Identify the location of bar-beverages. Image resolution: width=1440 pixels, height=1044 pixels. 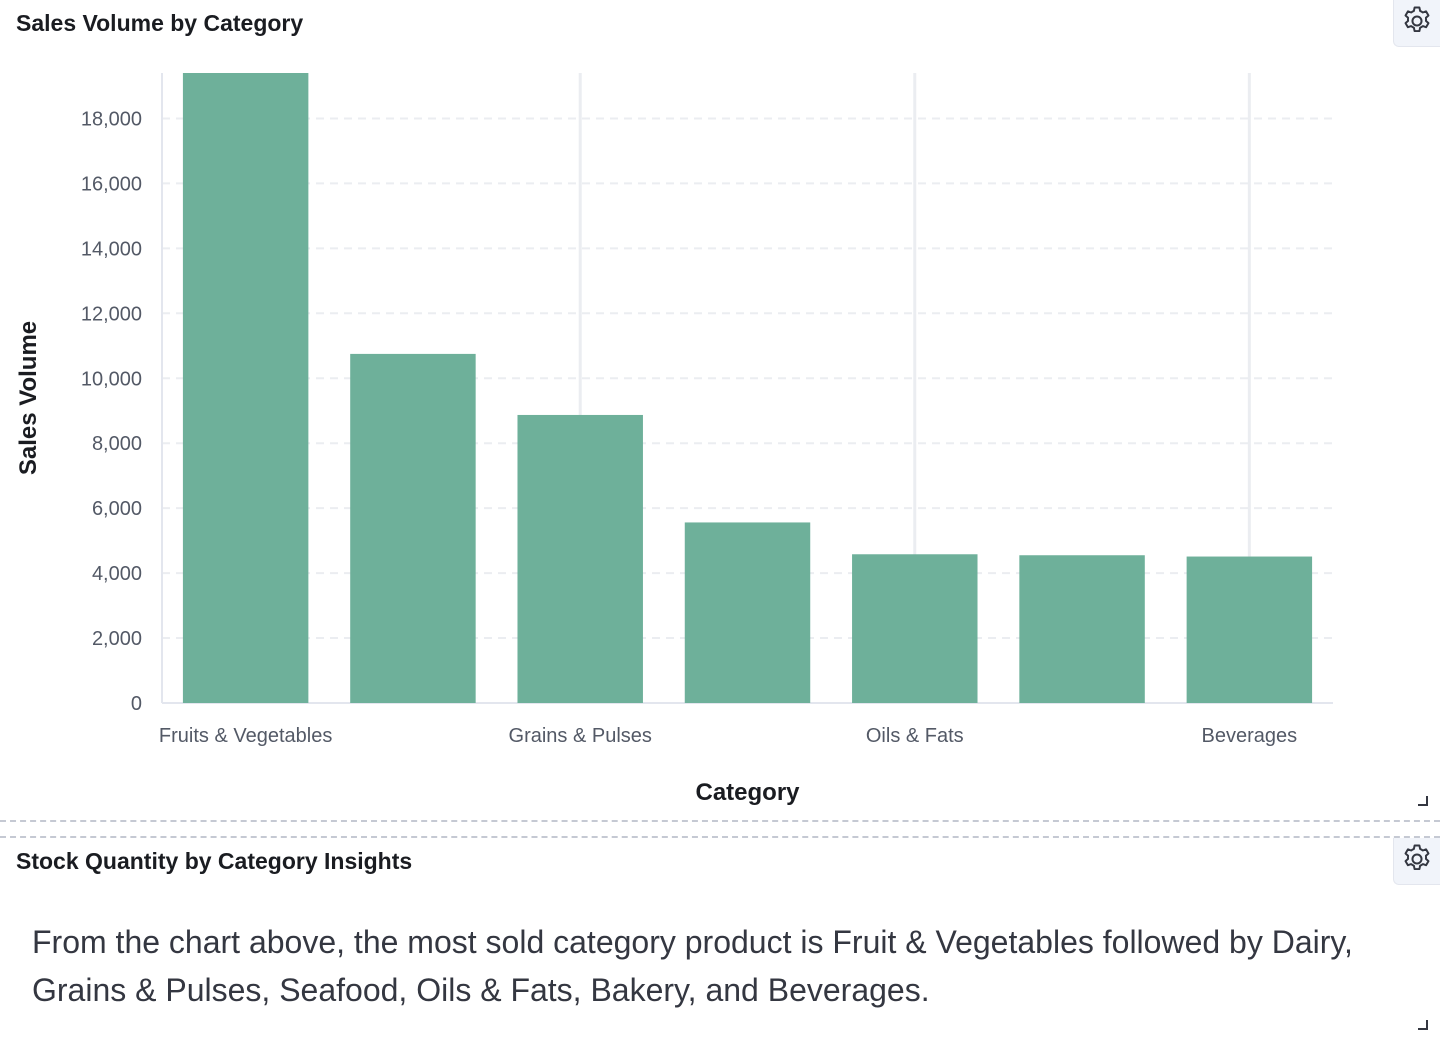
(1249, 629).